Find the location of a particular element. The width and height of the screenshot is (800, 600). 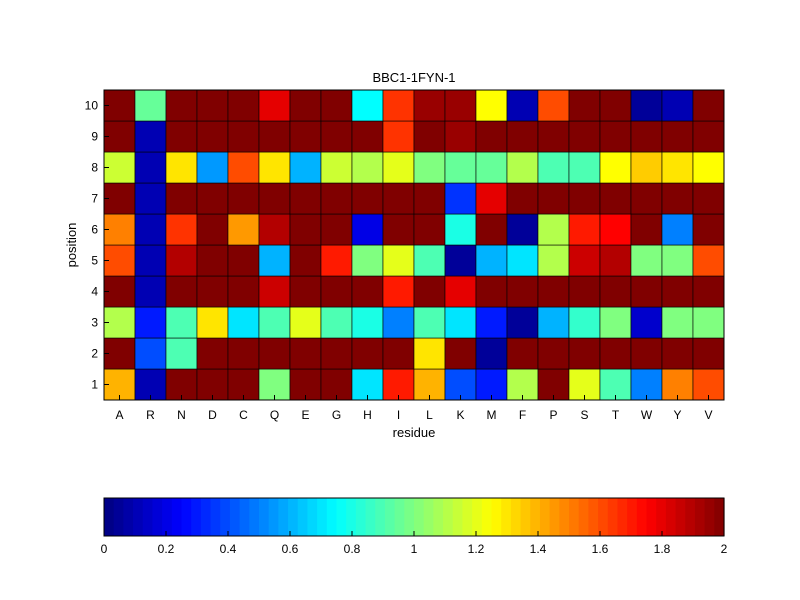

x-tick-label: V is located at coordinates (708, 415).